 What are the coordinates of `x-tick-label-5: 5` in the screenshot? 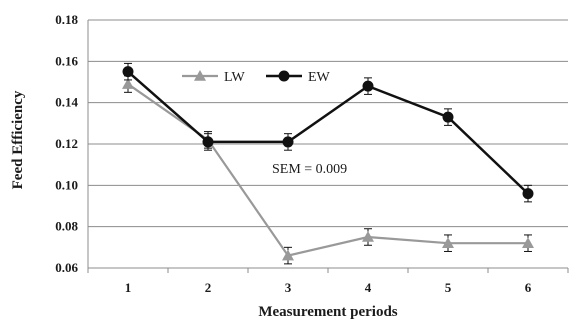 It's located at (448, 287).